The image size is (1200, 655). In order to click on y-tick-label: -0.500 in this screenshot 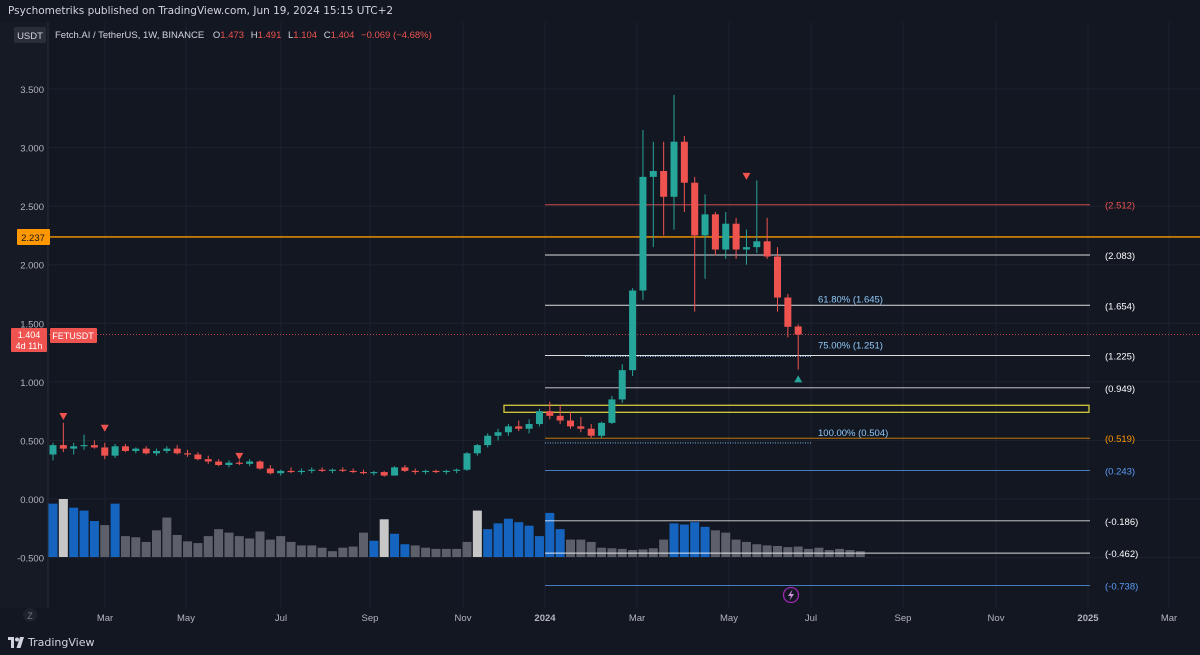, I will do `click(30, 559)`.